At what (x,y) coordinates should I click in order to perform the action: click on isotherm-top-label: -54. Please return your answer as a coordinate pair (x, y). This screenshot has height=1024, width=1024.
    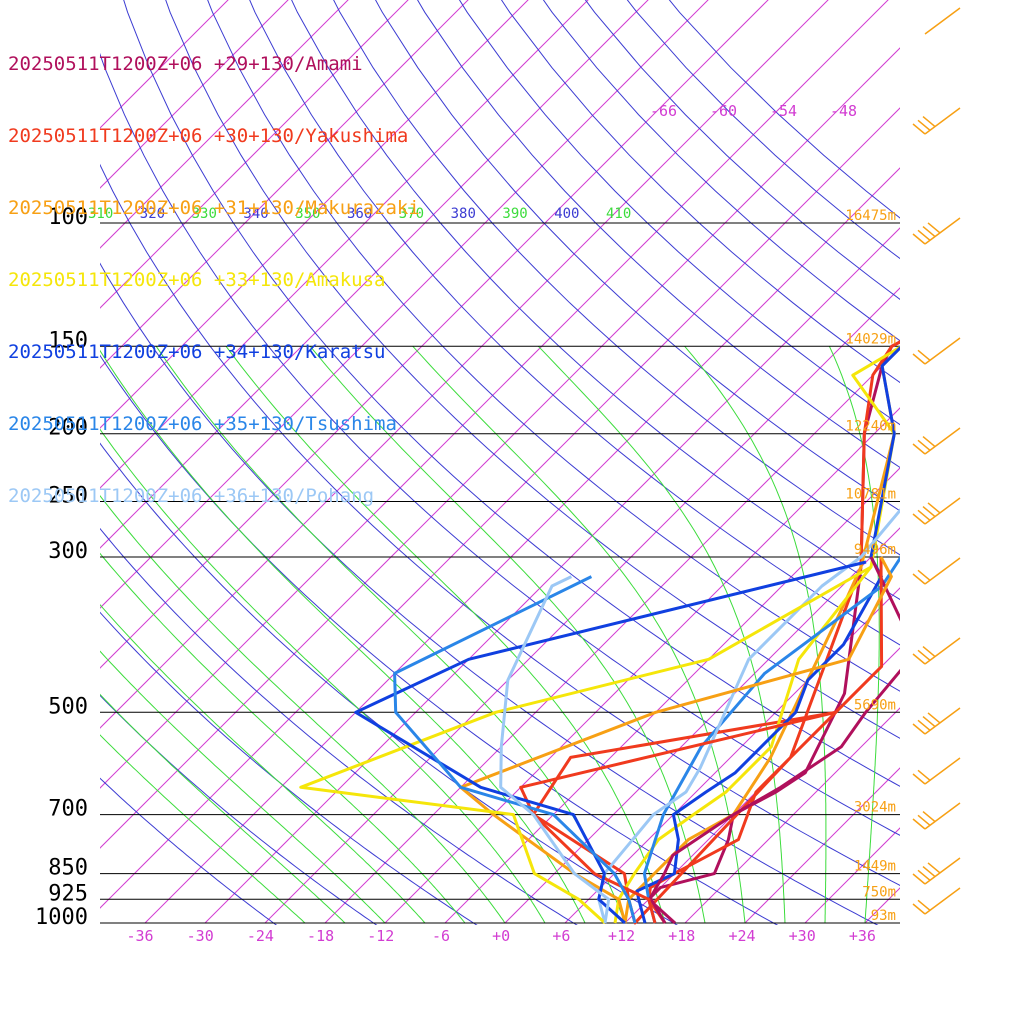
    Looking at the image, I should click on (783, 111).